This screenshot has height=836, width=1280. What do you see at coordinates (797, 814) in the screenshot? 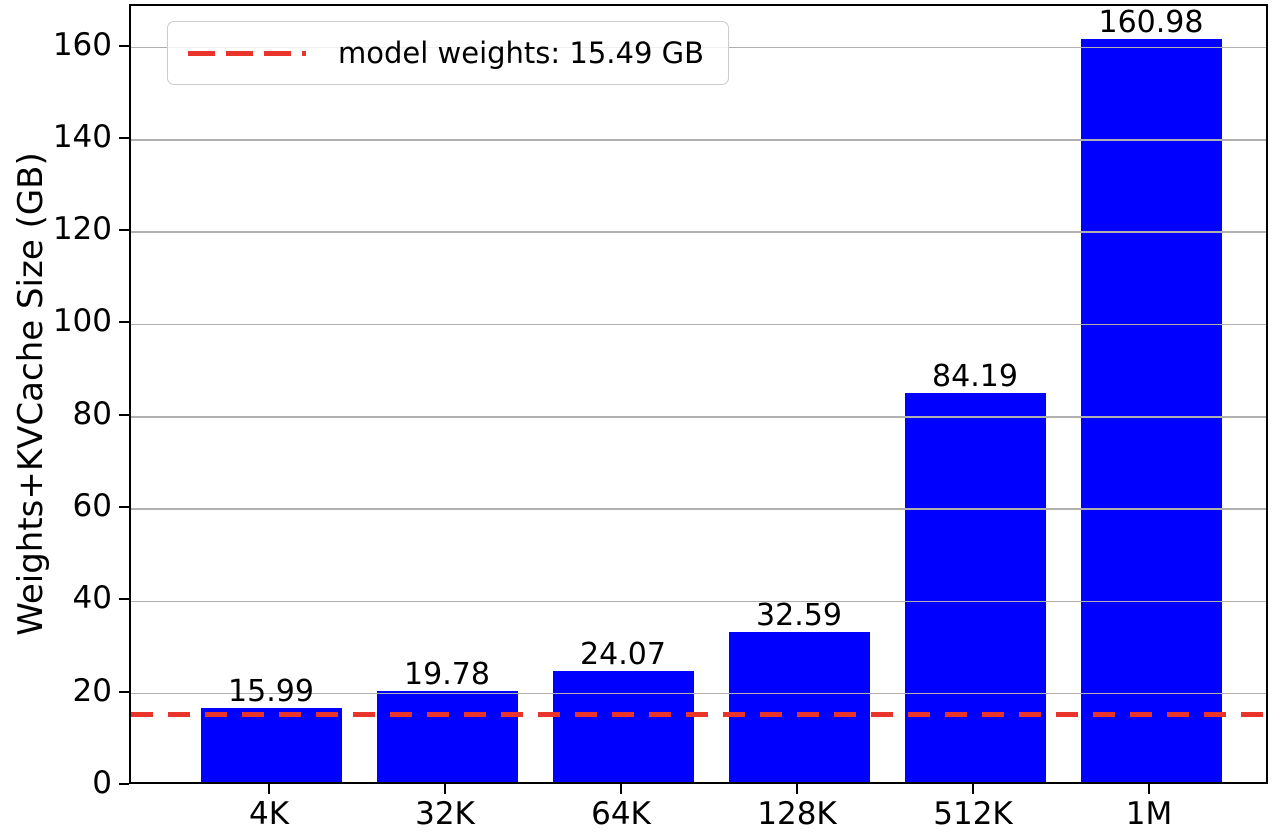
I see `x-tick-label: 128K` at bounding box center [797, 814].